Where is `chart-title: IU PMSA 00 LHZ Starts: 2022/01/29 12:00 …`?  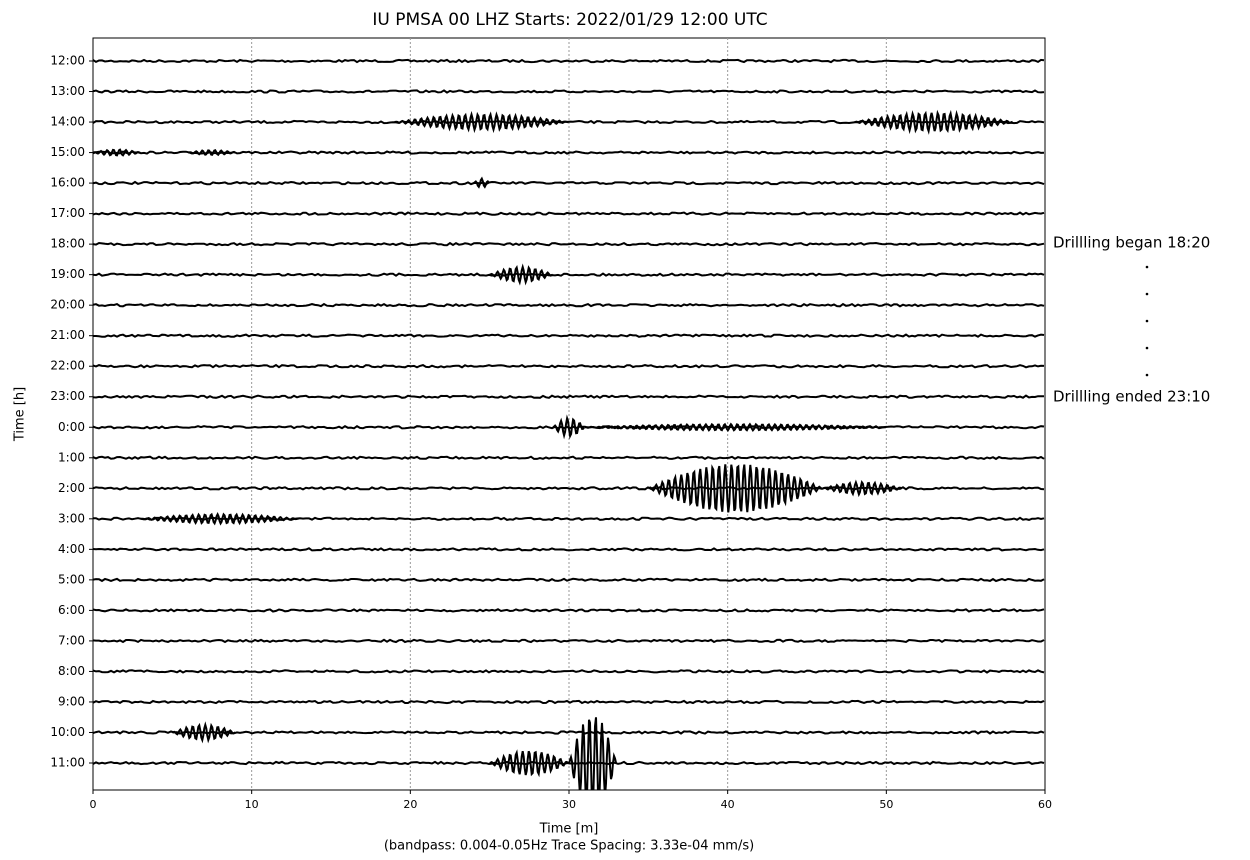 chart-title: IU PMSA 00 LHZ Starts: 2022/01/29 12:00 … is located at coordinates (569, 20).